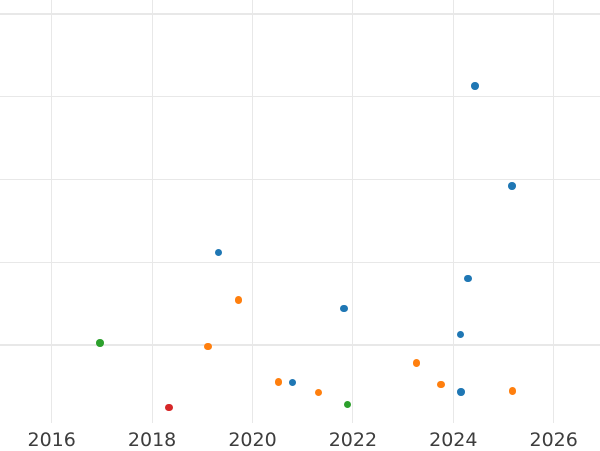 The height and width of the screenshot is (451, 600). What do you see at coordinates (553, 440) in the screenshot?
I see `x-axis-tick-label: 2026` at bounding box center [553, 440].